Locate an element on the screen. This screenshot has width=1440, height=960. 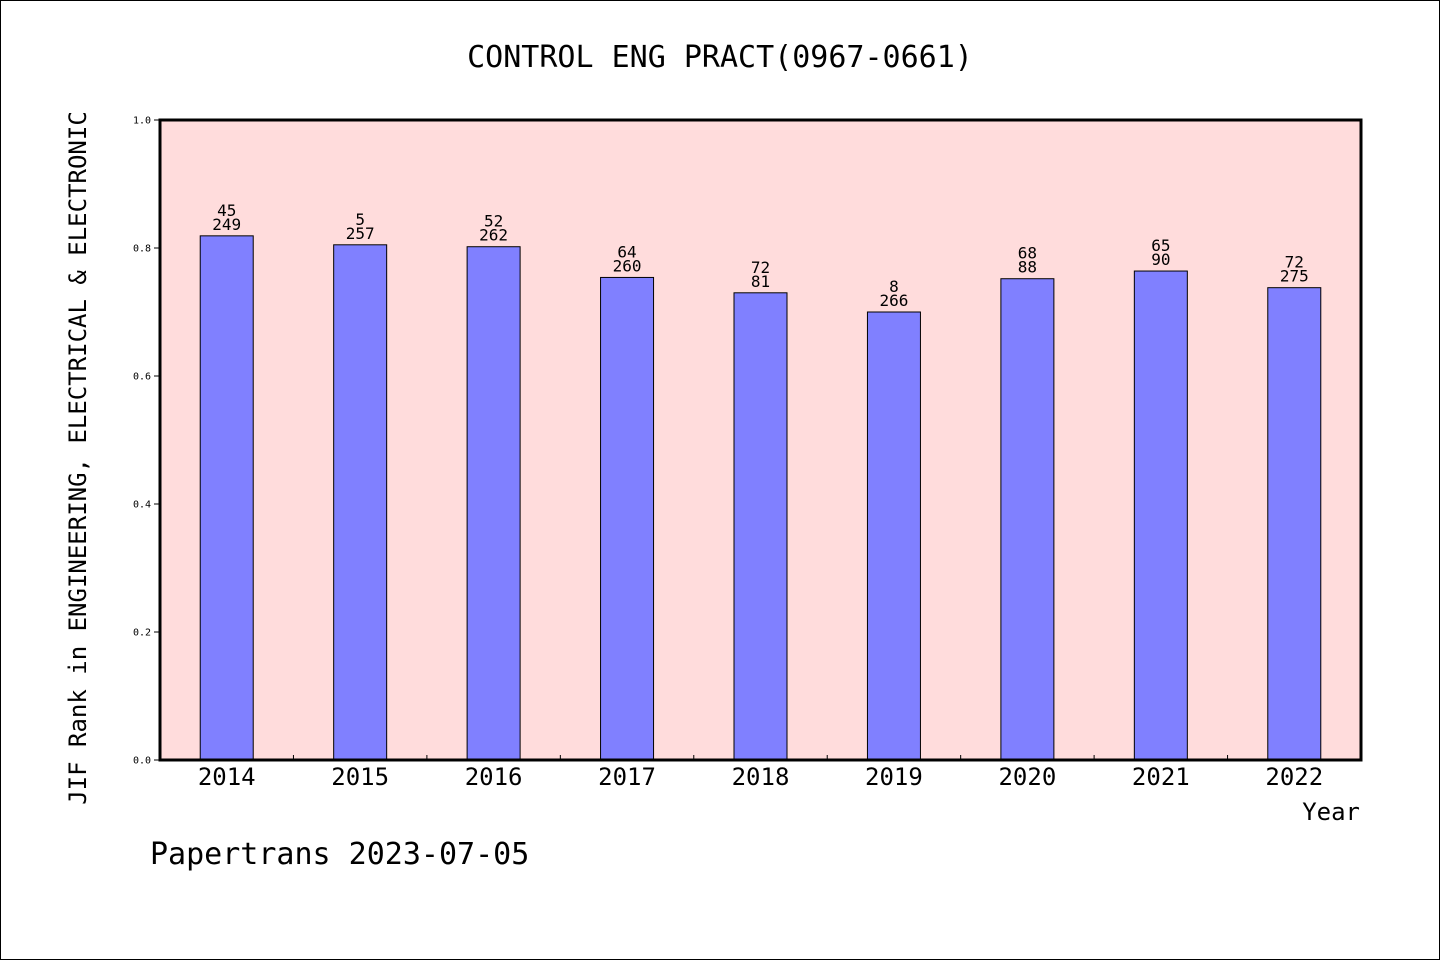
data-label-top-2022: 72 is located at coordinates (1294, 262).